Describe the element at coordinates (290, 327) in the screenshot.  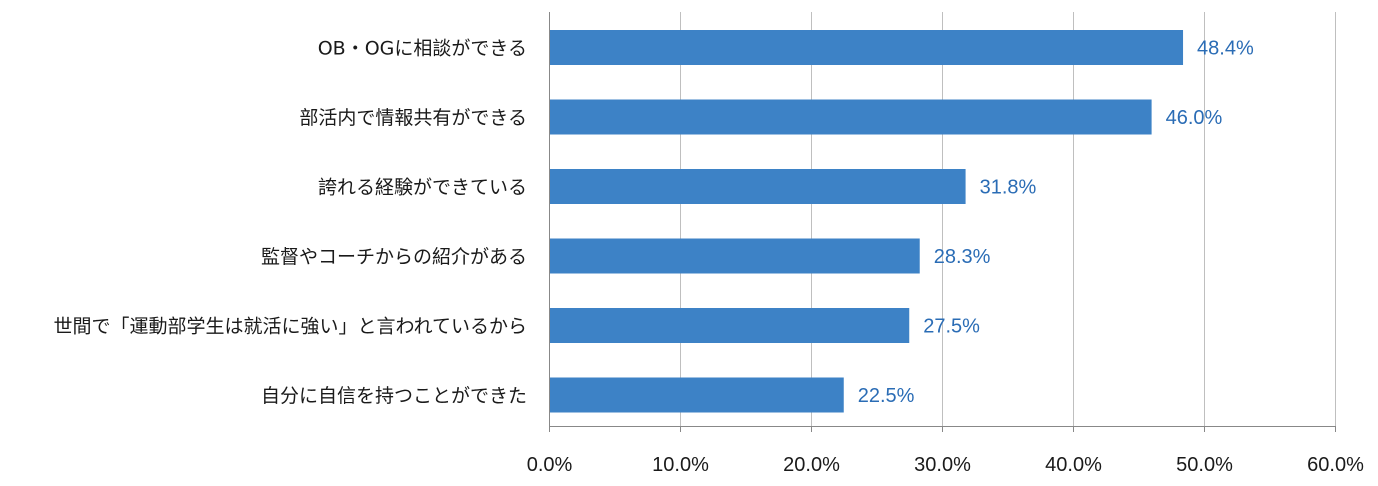
I see `category-label: 世間で「運動部学生は就活に強い」と言われているから` at that location.